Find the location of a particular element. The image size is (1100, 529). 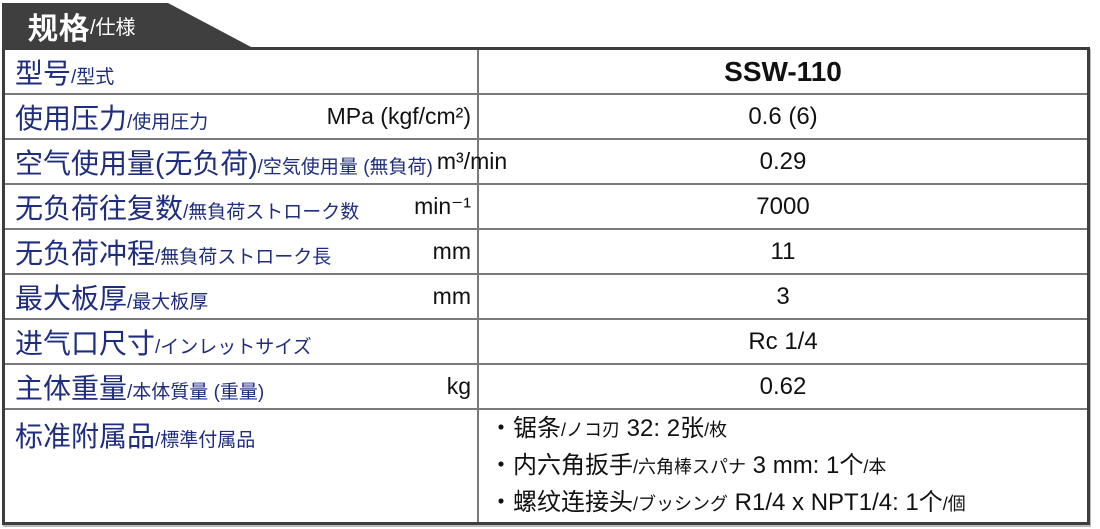

spec-row-max-plate-thickness: 最大板厚/最大板厚 mm 3 is located at coordinates (546, 297).